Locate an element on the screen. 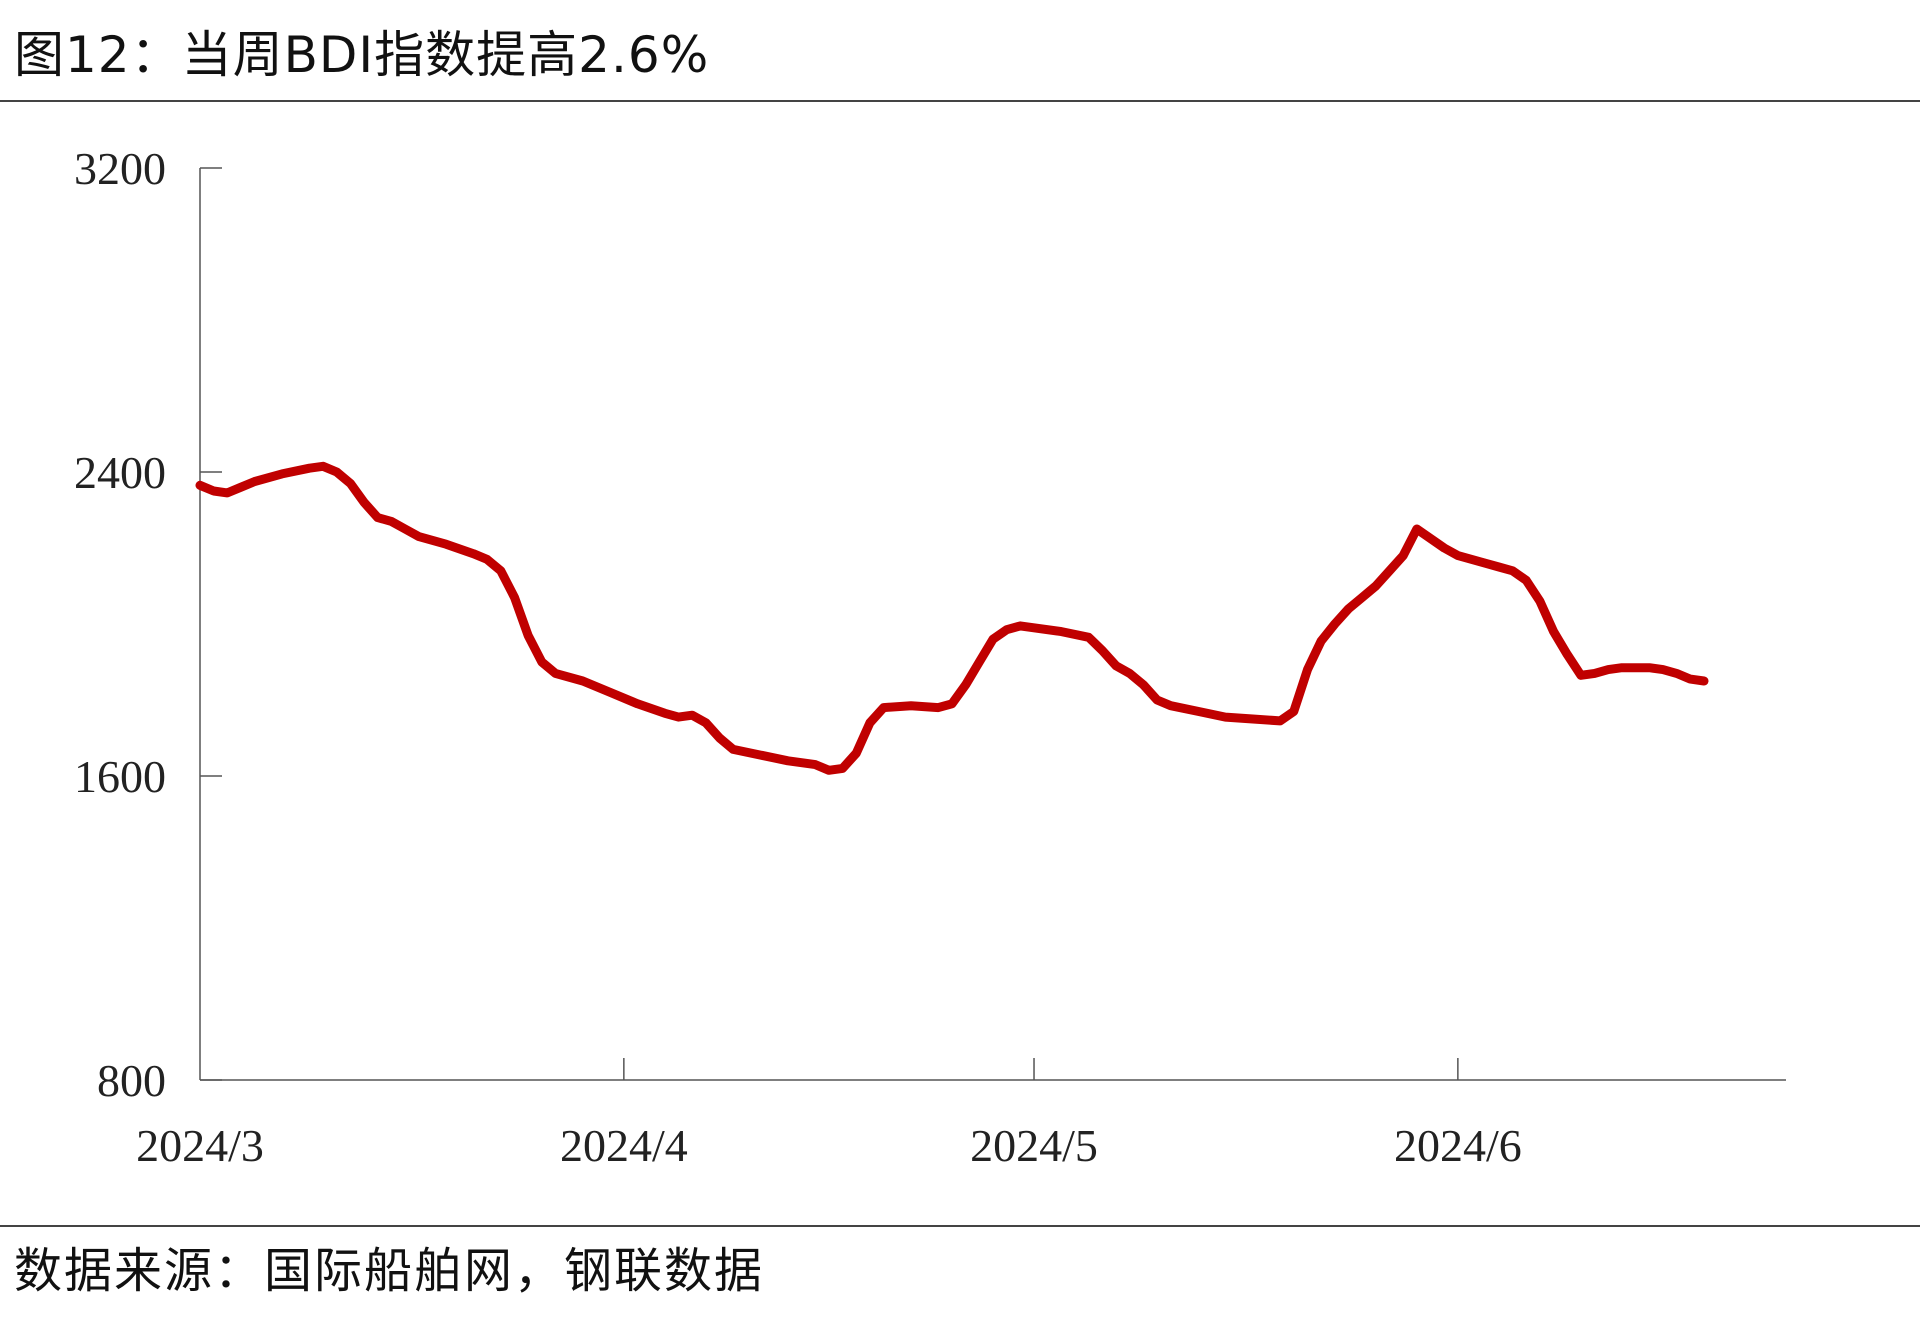 The image size is (1920, 1331). x-tick-label: 2024/6 is located at coordinates (1458, 1145).